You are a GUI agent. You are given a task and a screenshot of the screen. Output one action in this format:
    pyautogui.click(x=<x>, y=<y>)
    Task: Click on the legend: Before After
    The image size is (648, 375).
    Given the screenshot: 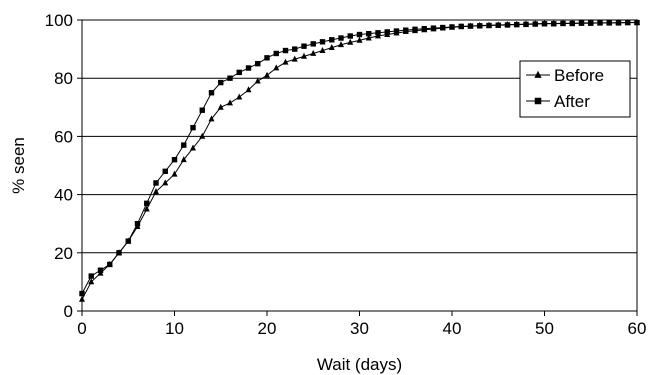 What is the action you would take?
    pyautogui.click(x=575, y=89)
    